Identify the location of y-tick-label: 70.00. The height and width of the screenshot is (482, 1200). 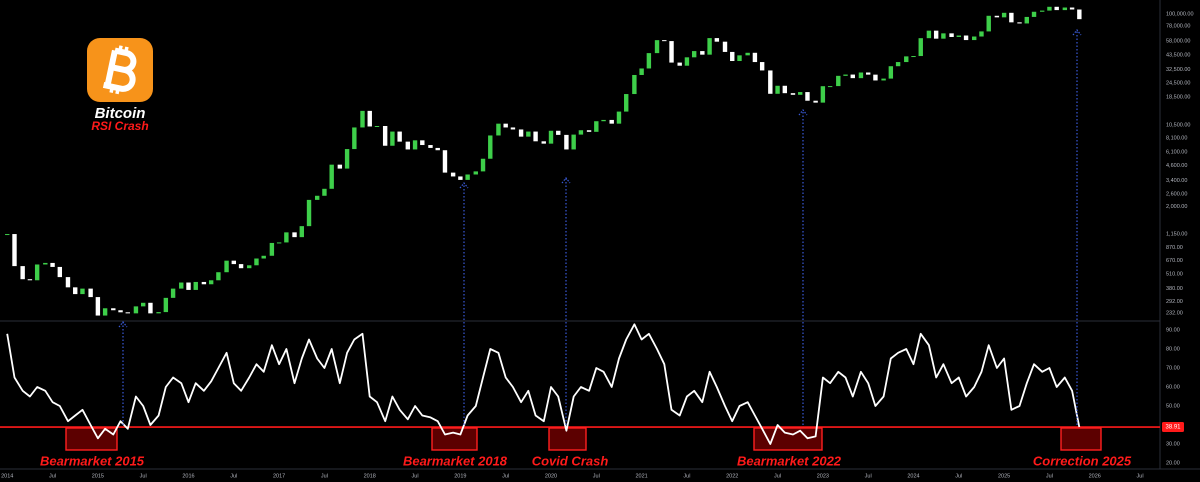
(1173, 368).